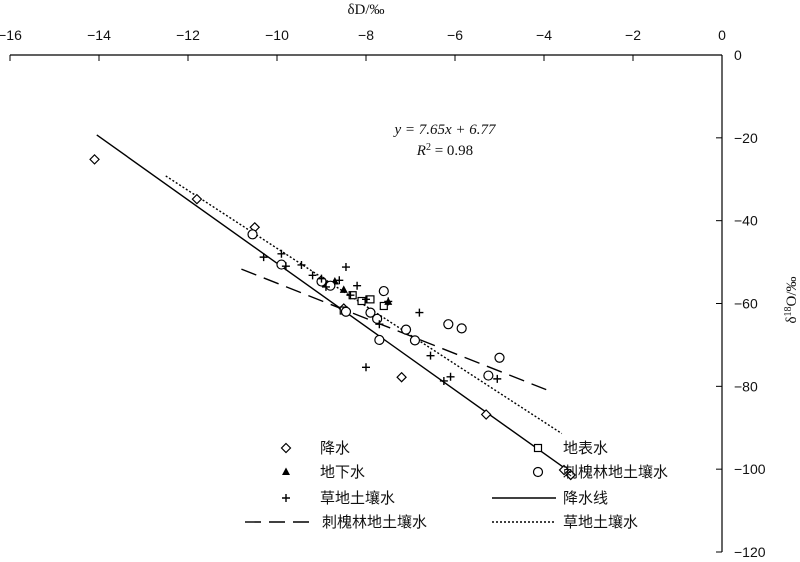 The height and width of the screenshot is (562, 800). What do you see at coordinates (286, 498) in the screenshot?
I see `legend-symbol-plus` at bounding box center [286, 498].